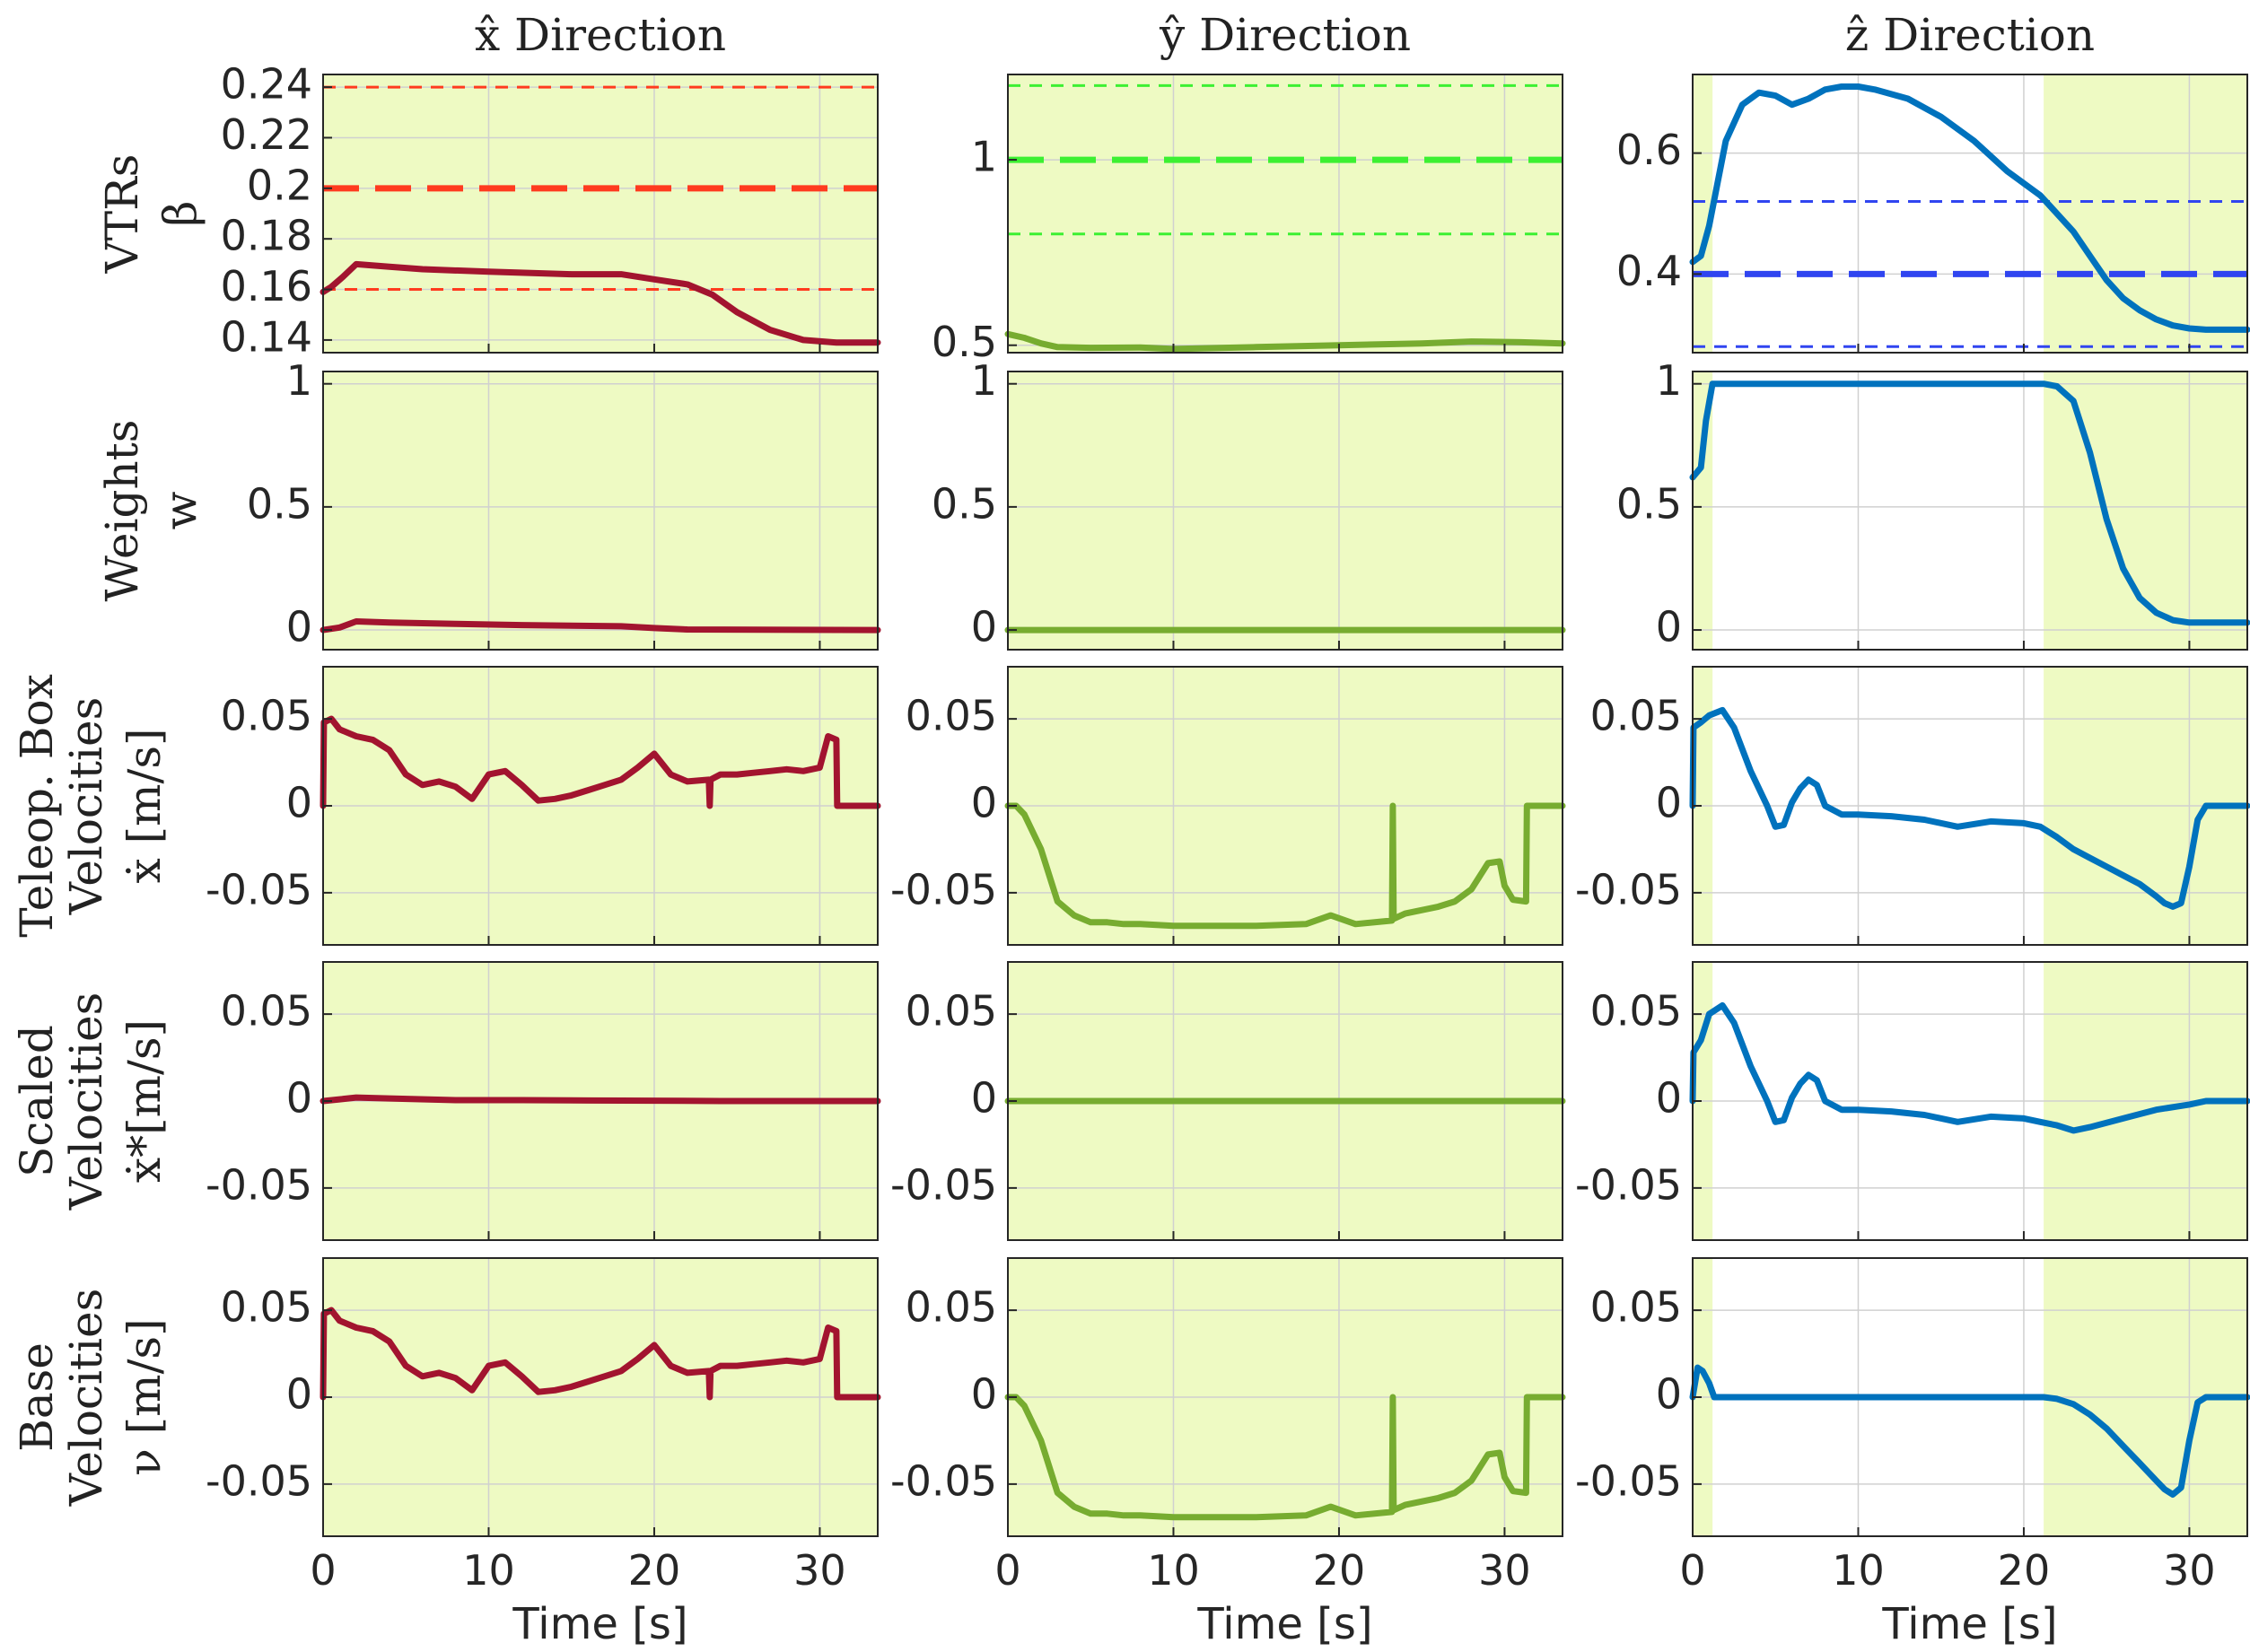 Image resolution: width=2250 pixels, height=1652 pixels. What do you see at coordinates (180, 214) in the screenshot?
I see `row-label-vtrs-line-2: β` at bounding box center [180, 214].